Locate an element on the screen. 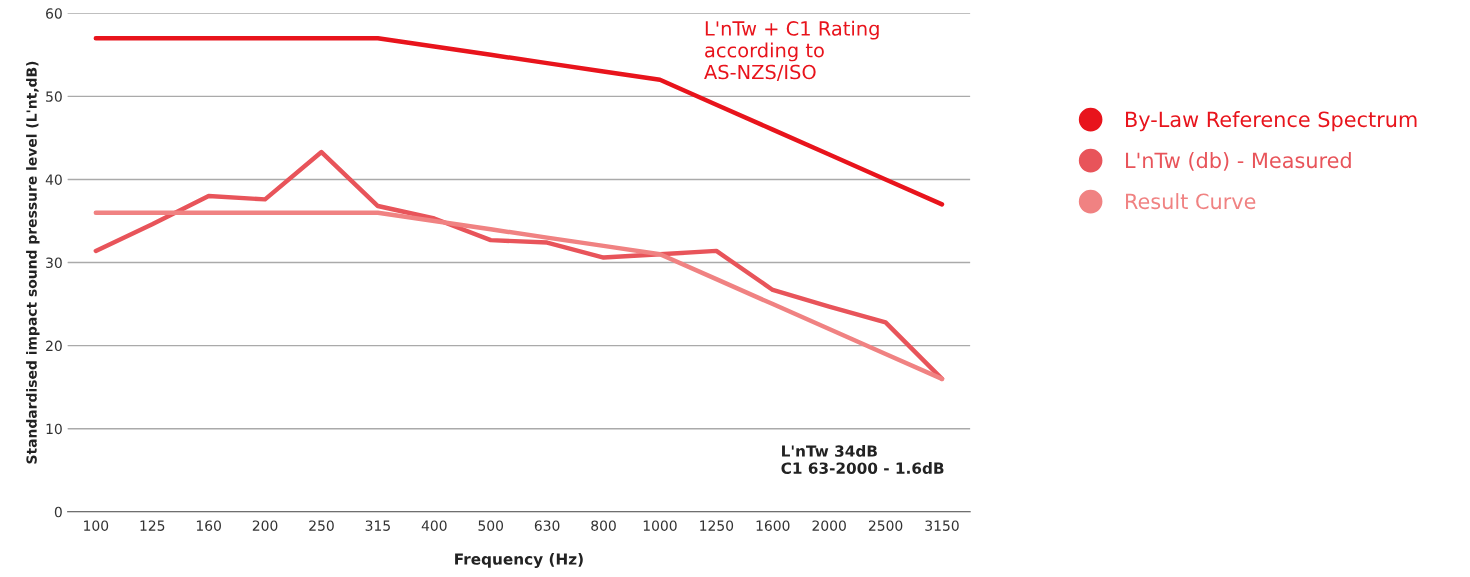 The width and height of the screenshot is (1470, 577). x-tick-label: 1600 is located at coordinates (773, 525).